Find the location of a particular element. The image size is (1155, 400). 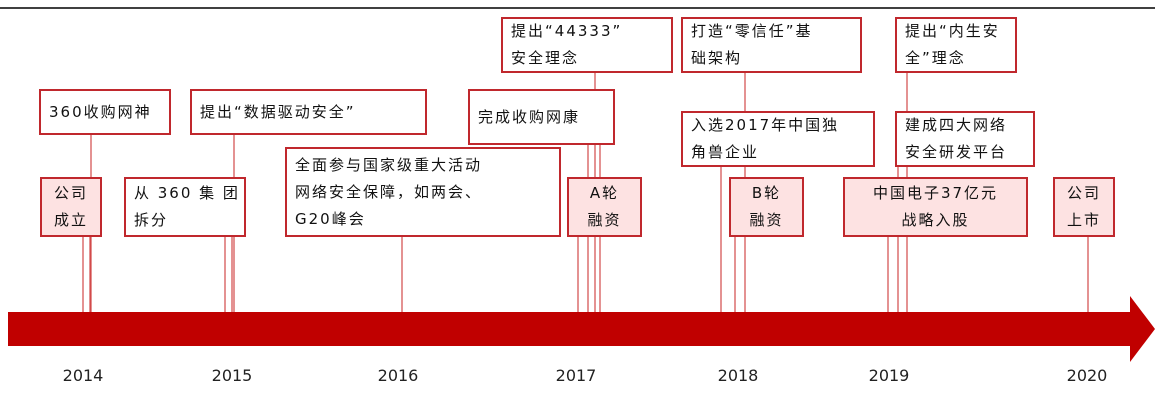

event-text: 入选2017年中国独 is located at coordinates (765, 125).